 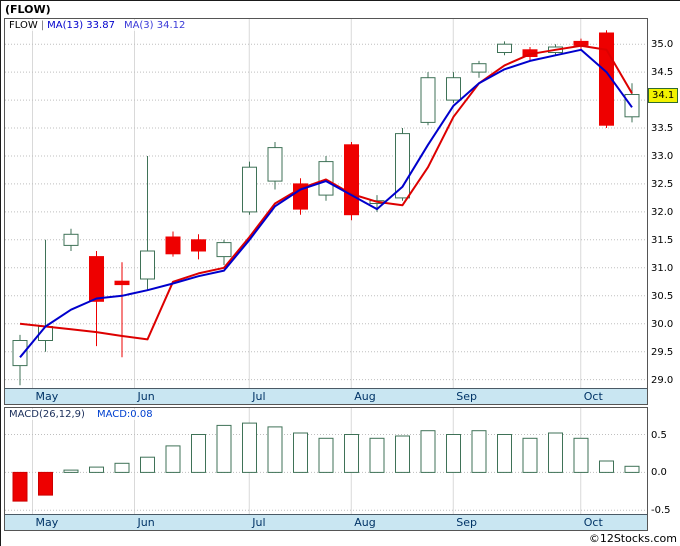 I want to click on macd-month-axis-band: May Jun Jul Aug Sep Oct, so click(x=326, y=522).